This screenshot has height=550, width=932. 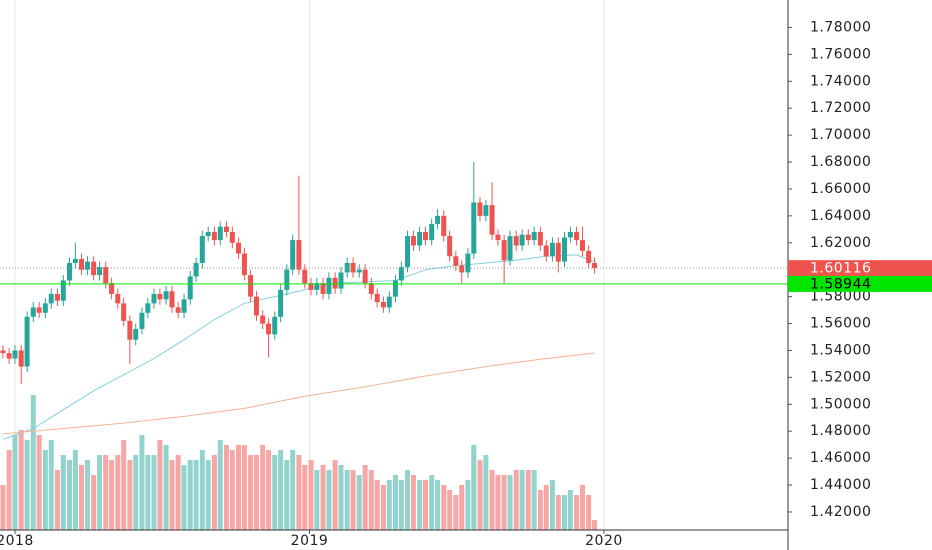 I want to click on y-tick-label: 1.78000, so click(x=840, y=27).